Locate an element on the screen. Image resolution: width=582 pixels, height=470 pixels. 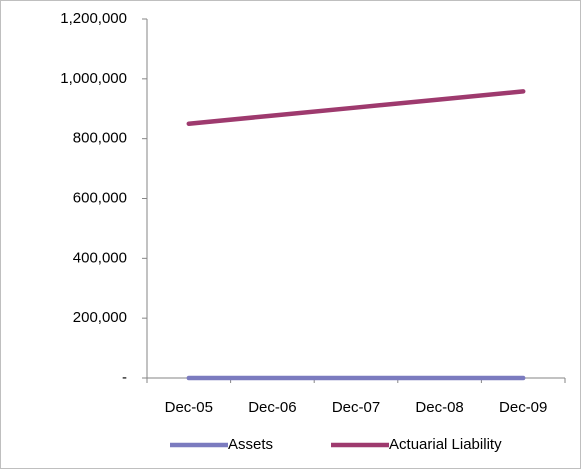
legend-label: Actuarial Liability is located at coordinates (445, 444).